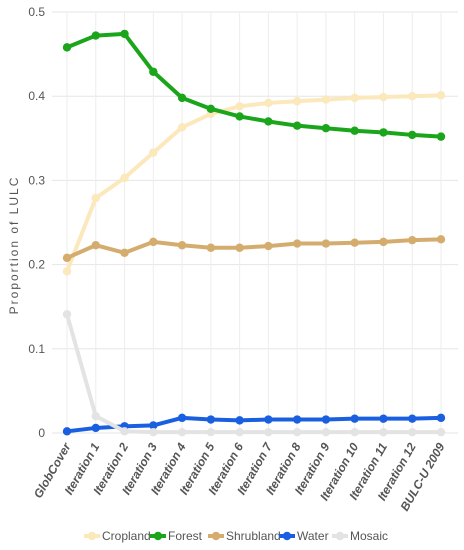  Describe the element at coordinates (41, 433) in the screenshot. I see `y-tick-label: 0` at that location.